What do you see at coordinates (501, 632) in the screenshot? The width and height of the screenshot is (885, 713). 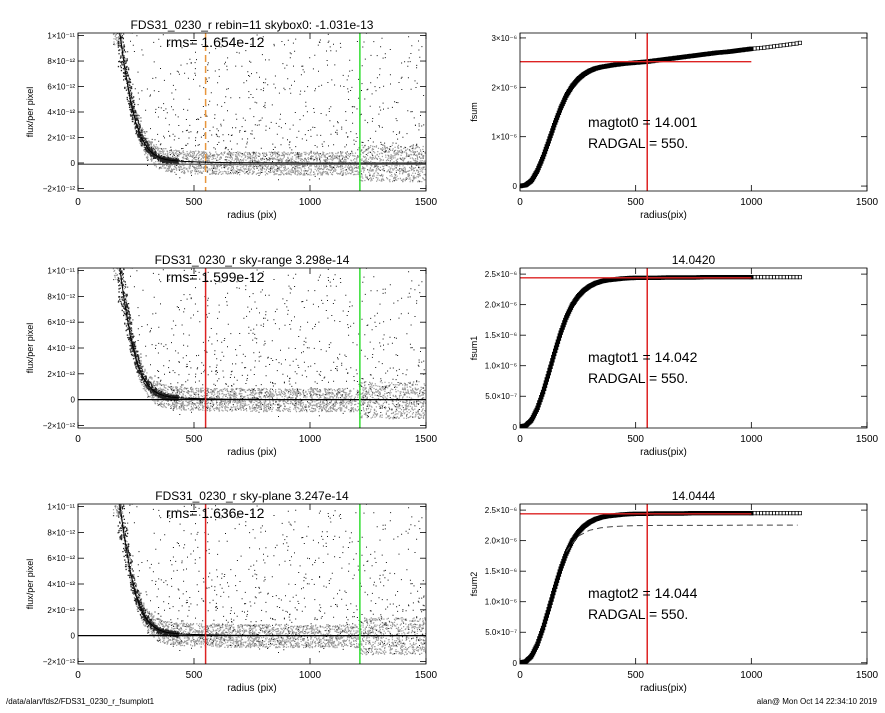 I see `y-tick-label: 5.0×10⁻⁷` at bounding box center [501, 632].